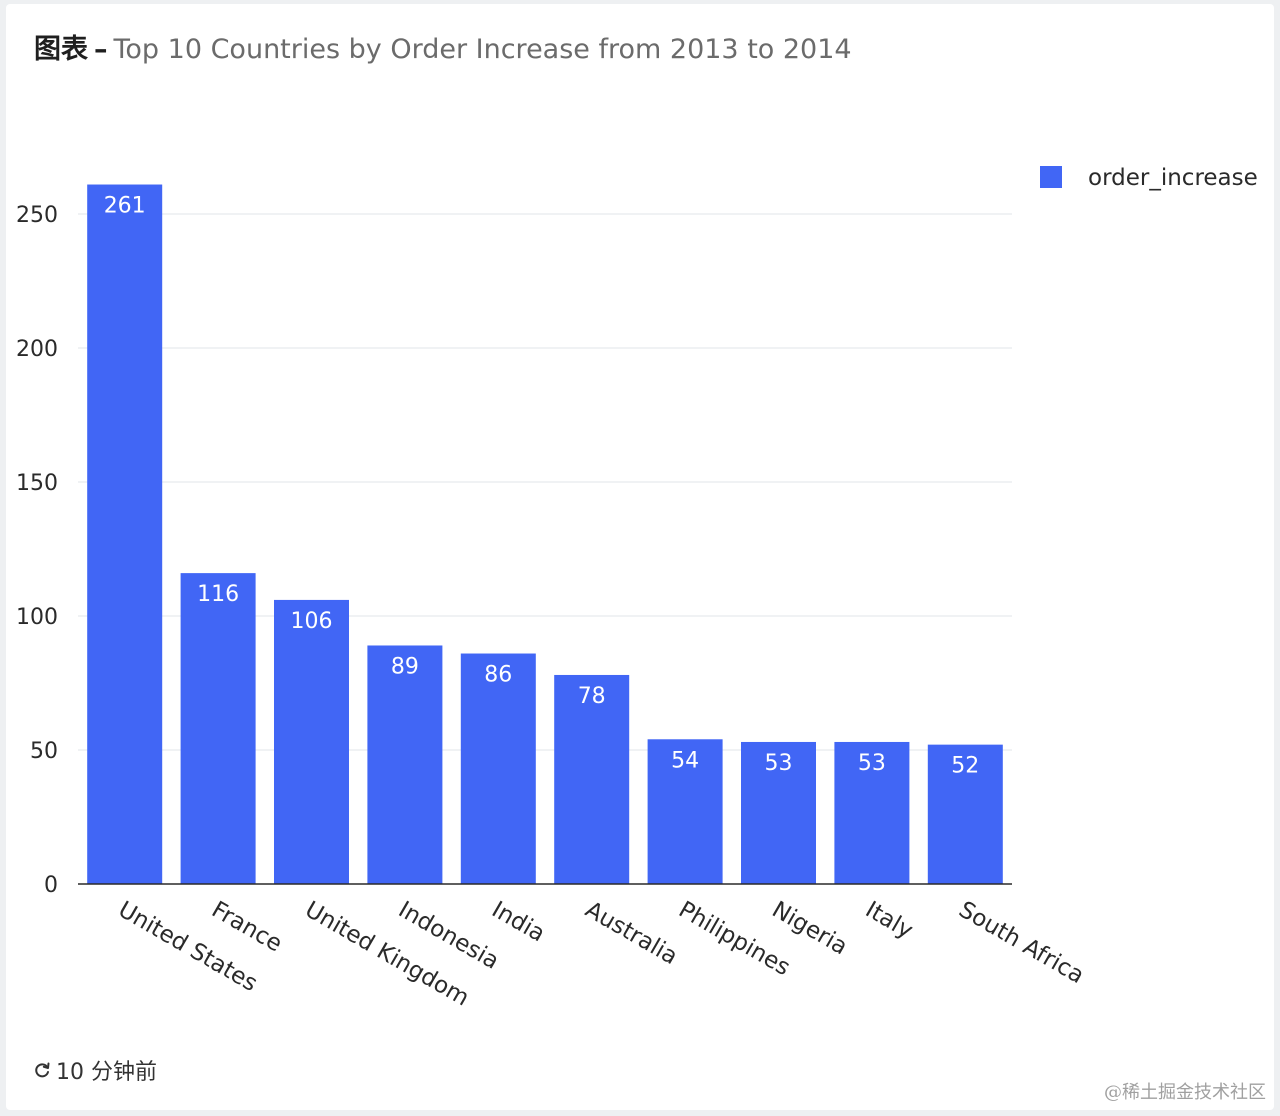 The image size is (1280, 1116). Describe the element at coordinates (1173, 178) in the screenshot. I see `legend-label: order_increase` at that location.